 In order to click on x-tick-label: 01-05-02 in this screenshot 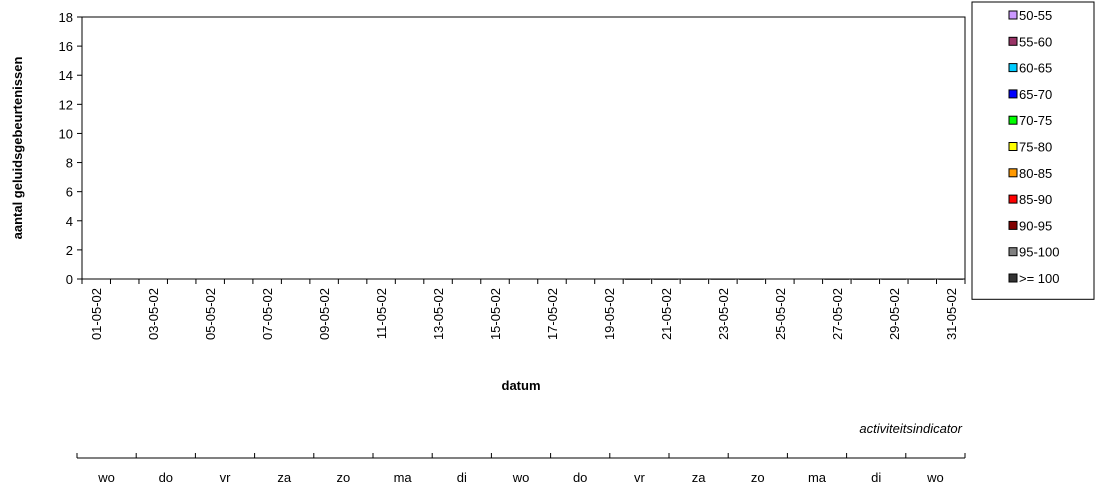, I will do `click(96, 314)`.